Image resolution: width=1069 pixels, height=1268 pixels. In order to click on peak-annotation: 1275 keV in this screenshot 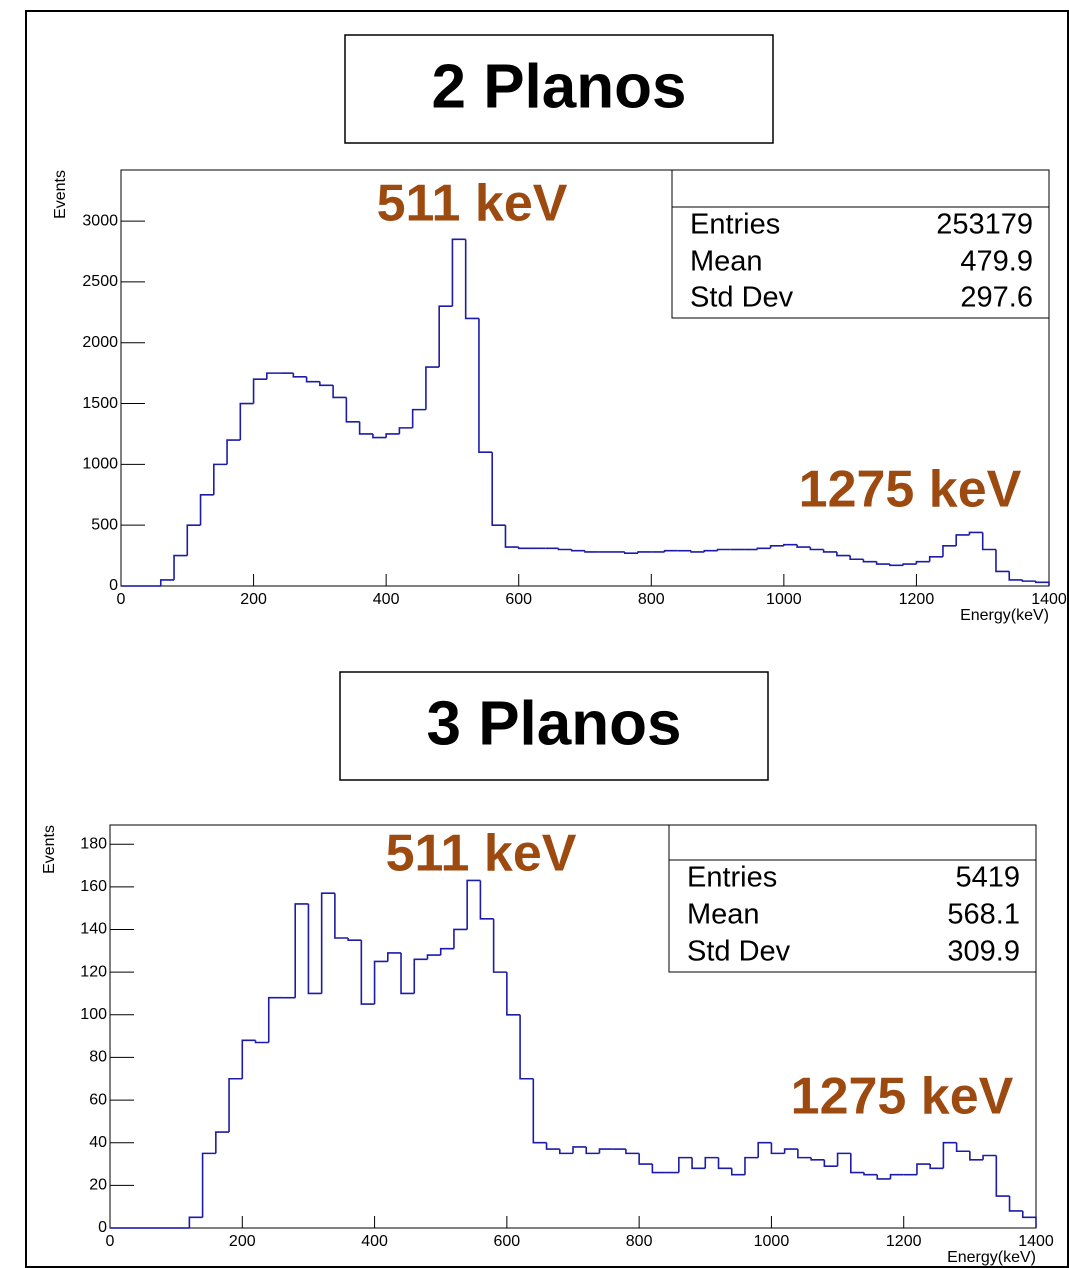, I will do `click(910, 490)`.